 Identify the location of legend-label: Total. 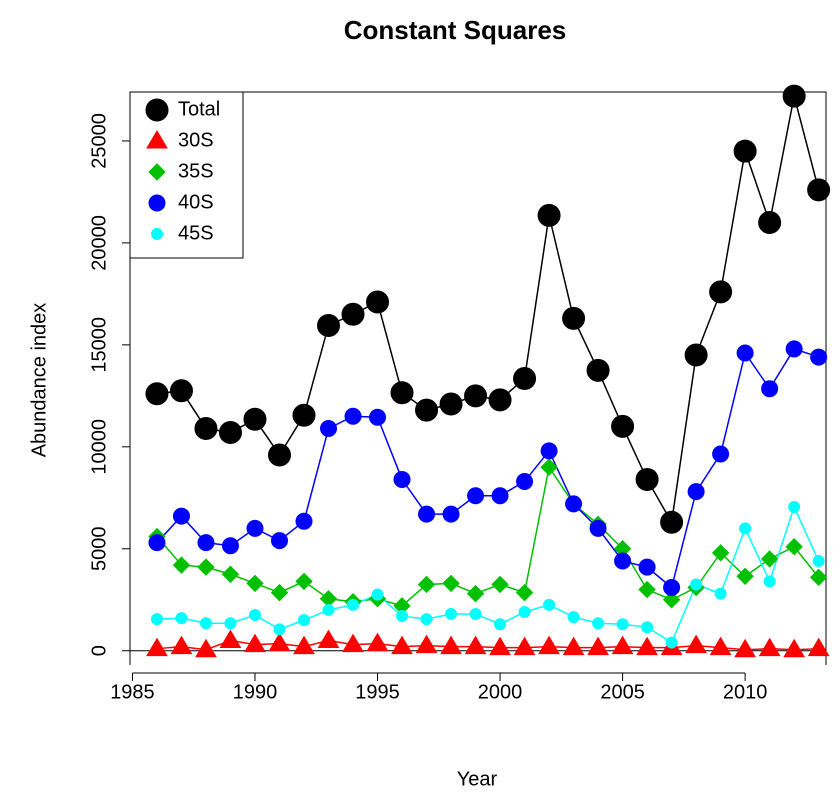
(199, 109).